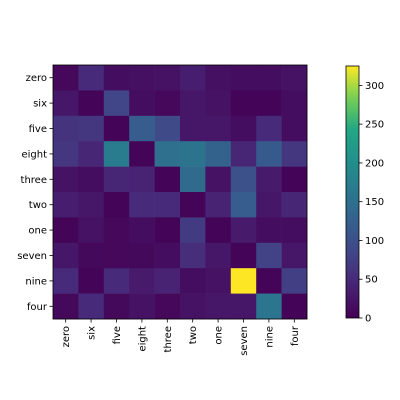  I want to click on x-tick-label: six, so click(92, 333).